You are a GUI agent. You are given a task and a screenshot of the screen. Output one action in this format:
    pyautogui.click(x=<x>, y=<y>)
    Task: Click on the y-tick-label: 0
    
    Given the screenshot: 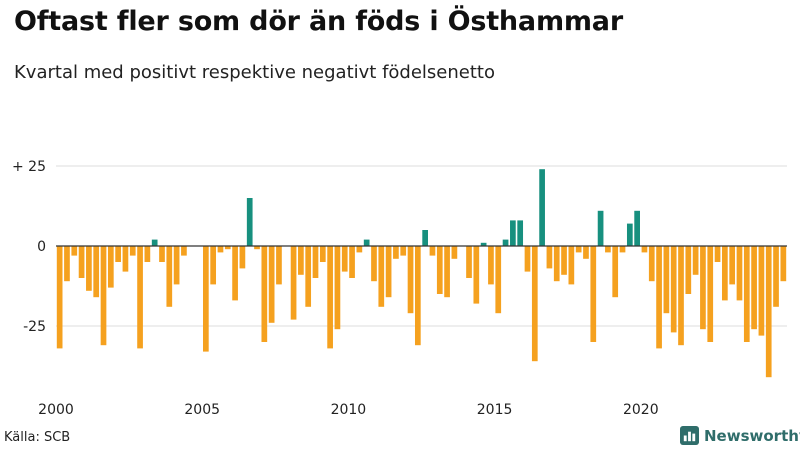 What is the action you would take?
    pyautogui.click(x=41, y=247)
    